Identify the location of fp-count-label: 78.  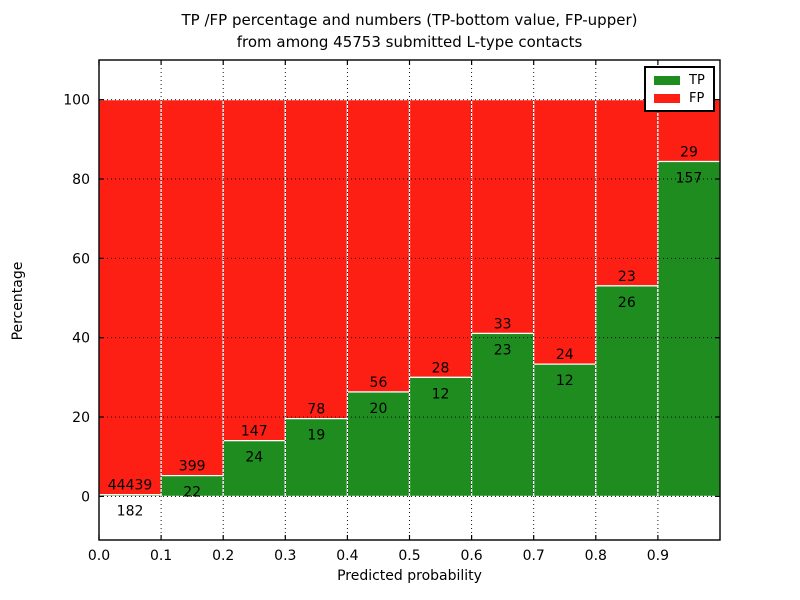
(316, 410).